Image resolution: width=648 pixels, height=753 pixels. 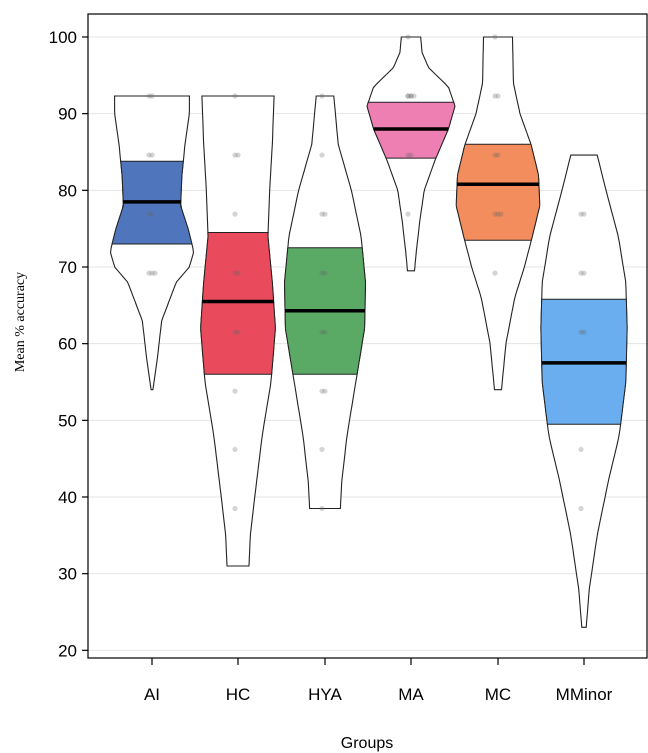 What do you see at coordinates (20, 322) in the screenshot?
I see `y-axis-title: Mean % accuracy` at bounding box center [20, 322].